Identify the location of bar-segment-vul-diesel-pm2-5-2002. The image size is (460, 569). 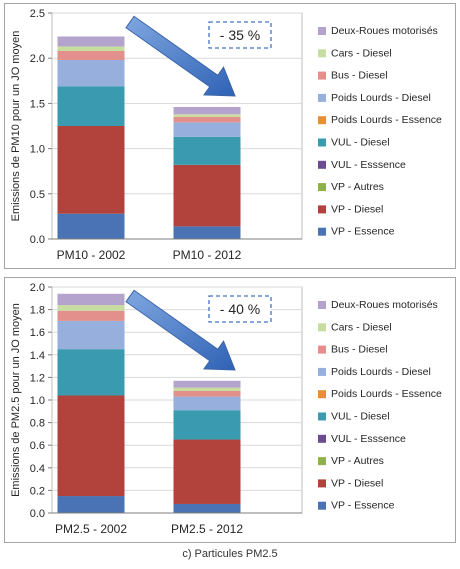
(91, 372).